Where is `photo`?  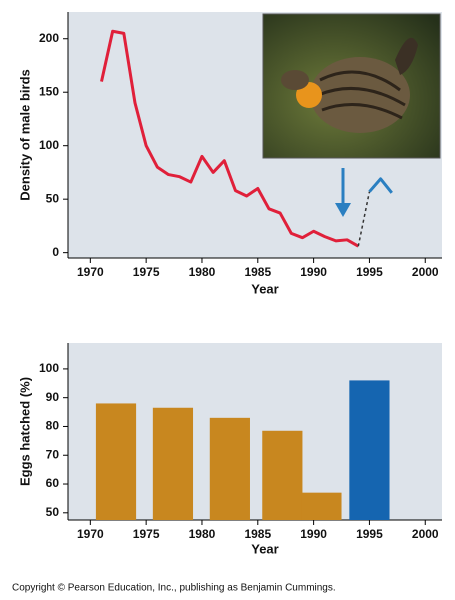
photo is located at coordinates (351, 86).